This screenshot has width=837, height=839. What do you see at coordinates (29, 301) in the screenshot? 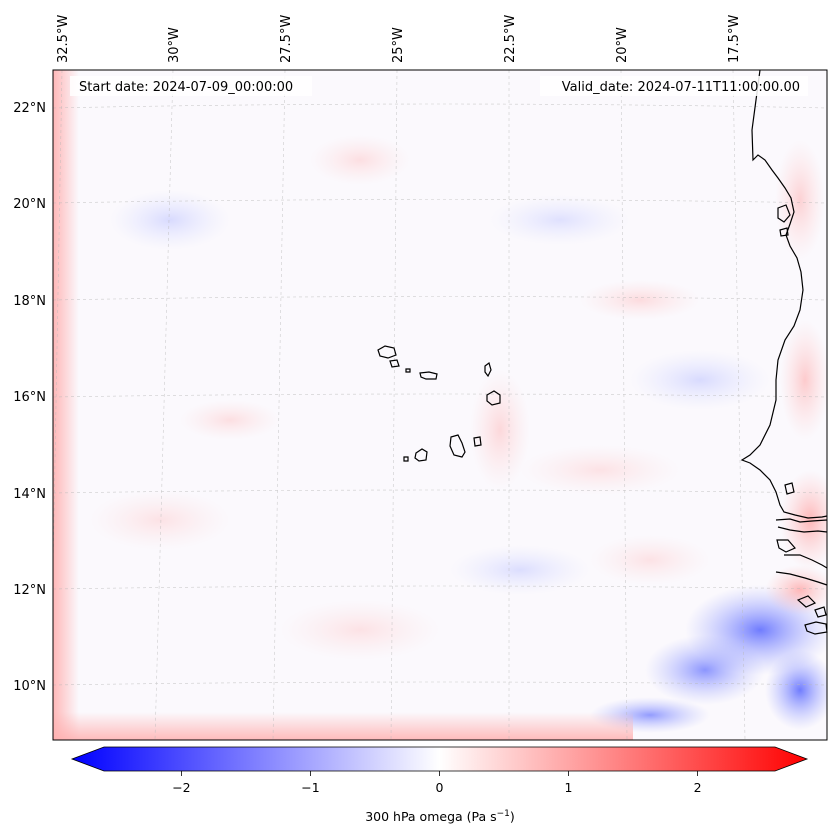
I see `lat-label: 18°N` at bounding box center [29, 301].